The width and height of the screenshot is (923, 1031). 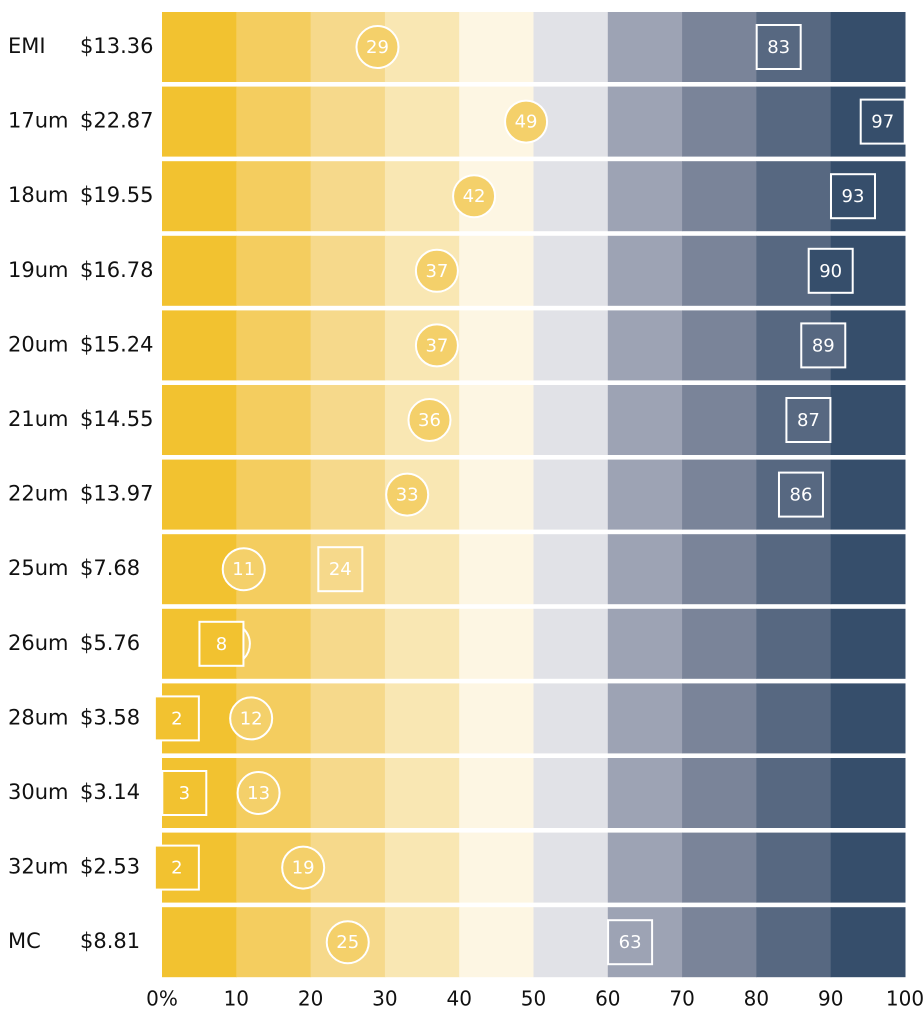 What do you see at coordinates (162, 999) in the screenshot?
I see `x-tick-label: 0%` at bounding box center [162, 999].